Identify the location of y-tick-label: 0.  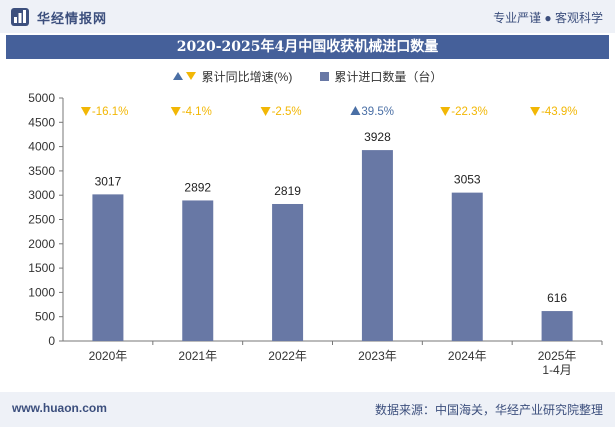
(51, 341).